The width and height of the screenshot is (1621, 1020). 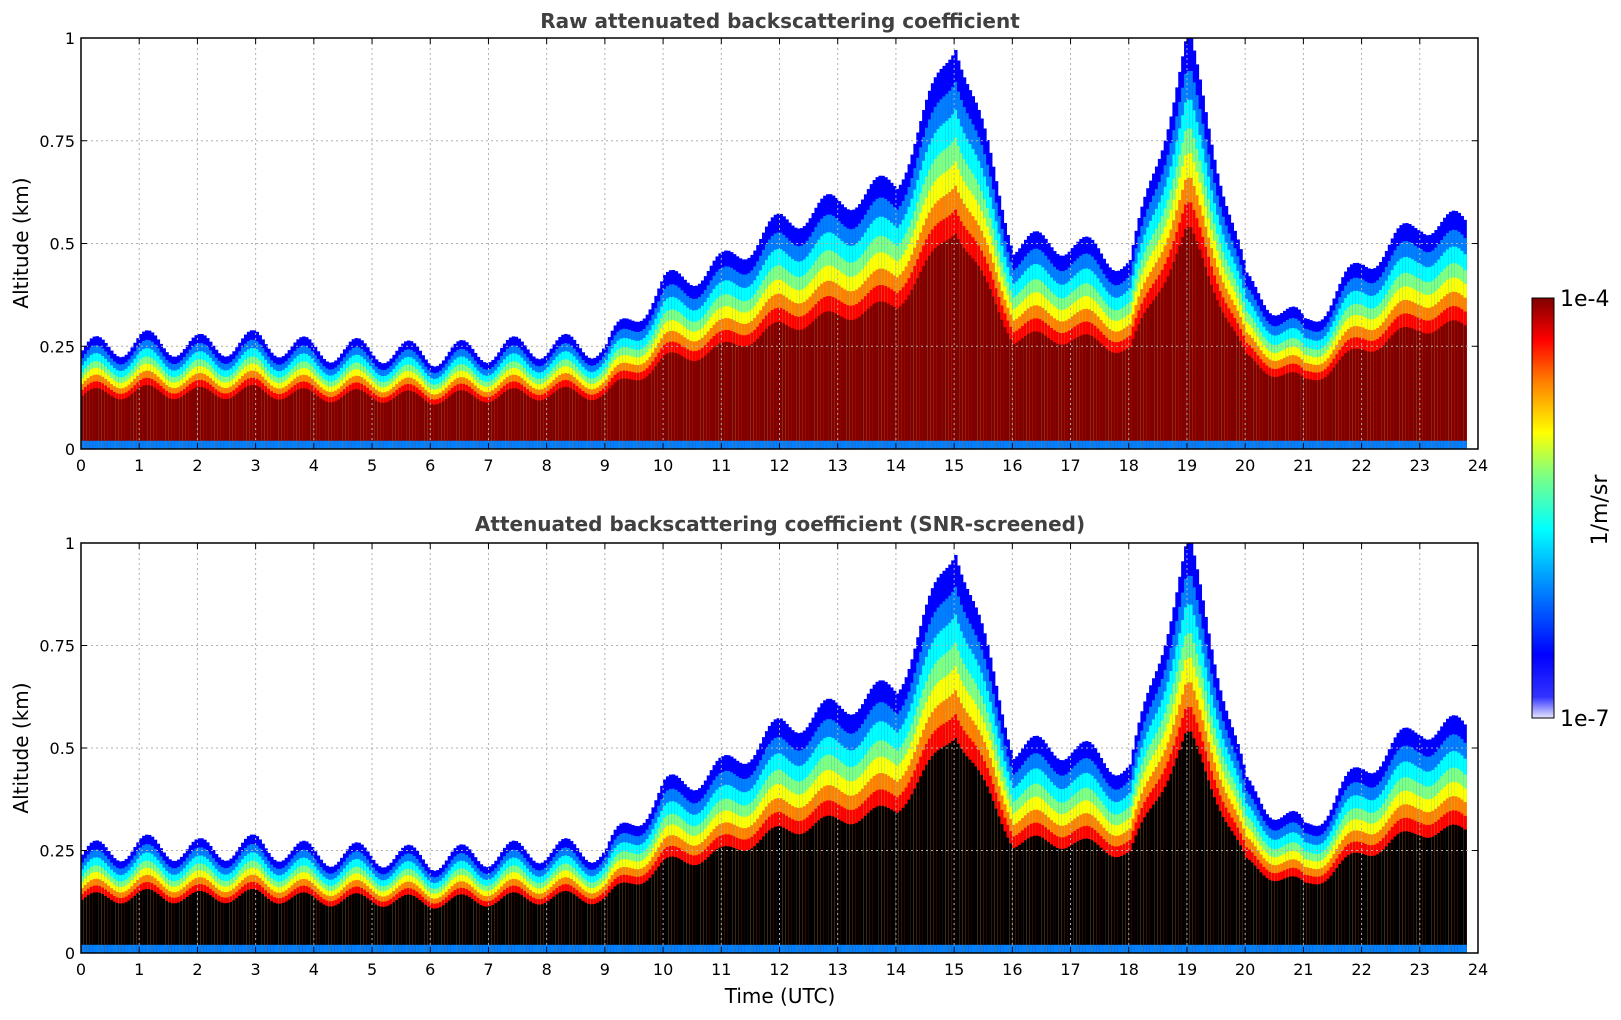 I want to click on x-tick-label: 24, so click(x=1478, y=465).